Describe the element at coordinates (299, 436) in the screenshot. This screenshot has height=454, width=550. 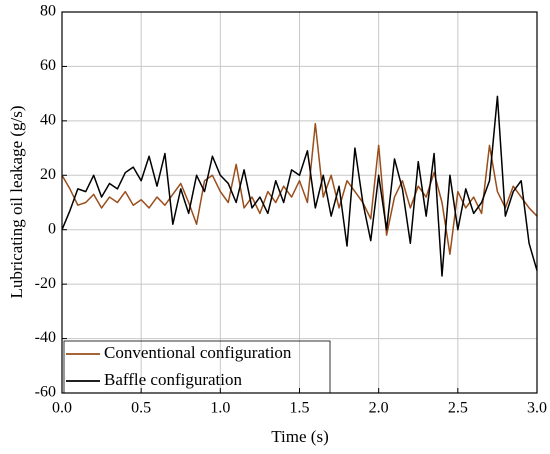
I see `x-axis-label: Time (s)` at that location.